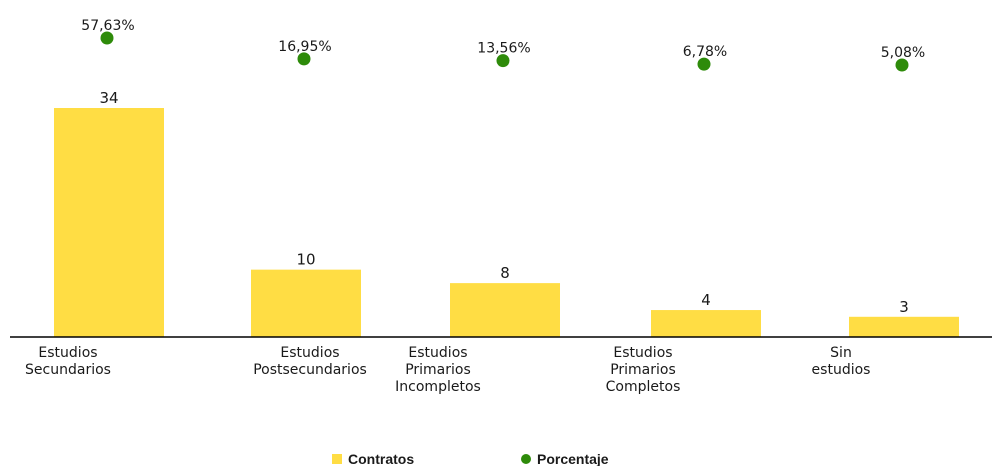  What do you see at coordinates (108, 98) in the screenshot?
I see `bar-value-label: 34` at bounding box center [108, 98].